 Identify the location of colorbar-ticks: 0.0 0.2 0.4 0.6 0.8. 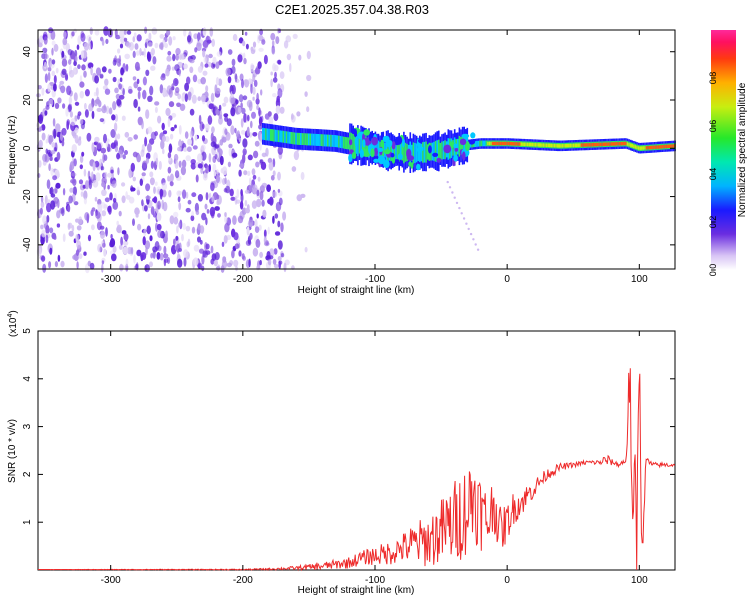
(713, 174).